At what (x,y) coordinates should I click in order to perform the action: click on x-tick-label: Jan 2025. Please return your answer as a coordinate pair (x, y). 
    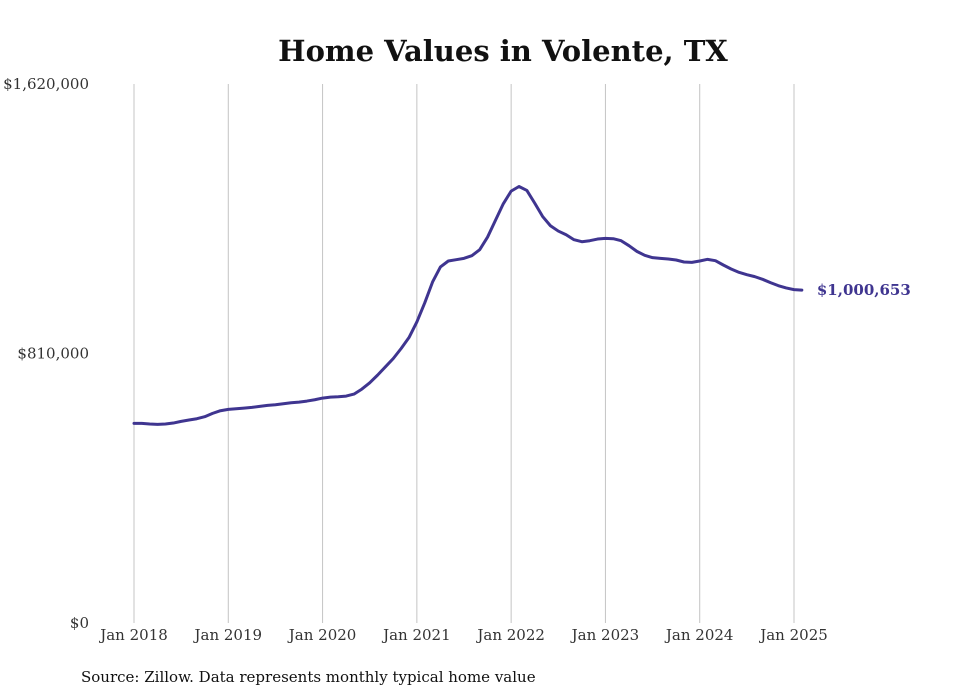
    Looking at the image, I should click on (793, 635).